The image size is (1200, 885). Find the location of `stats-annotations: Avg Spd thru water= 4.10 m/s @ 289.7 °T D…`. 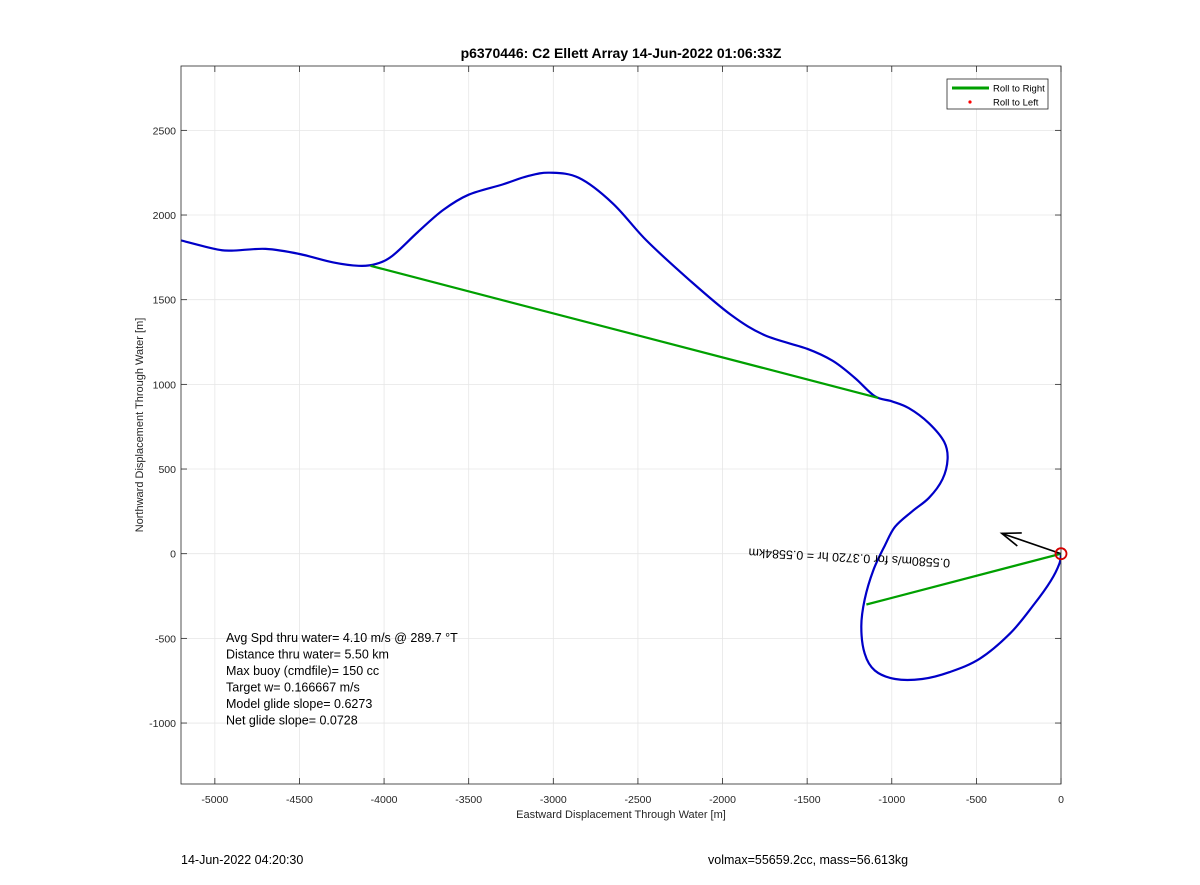

stats-annotations: Avg Spd thru water= 4.10 m/s @ 289.7 °T D… is located at coordinates (342, 679).